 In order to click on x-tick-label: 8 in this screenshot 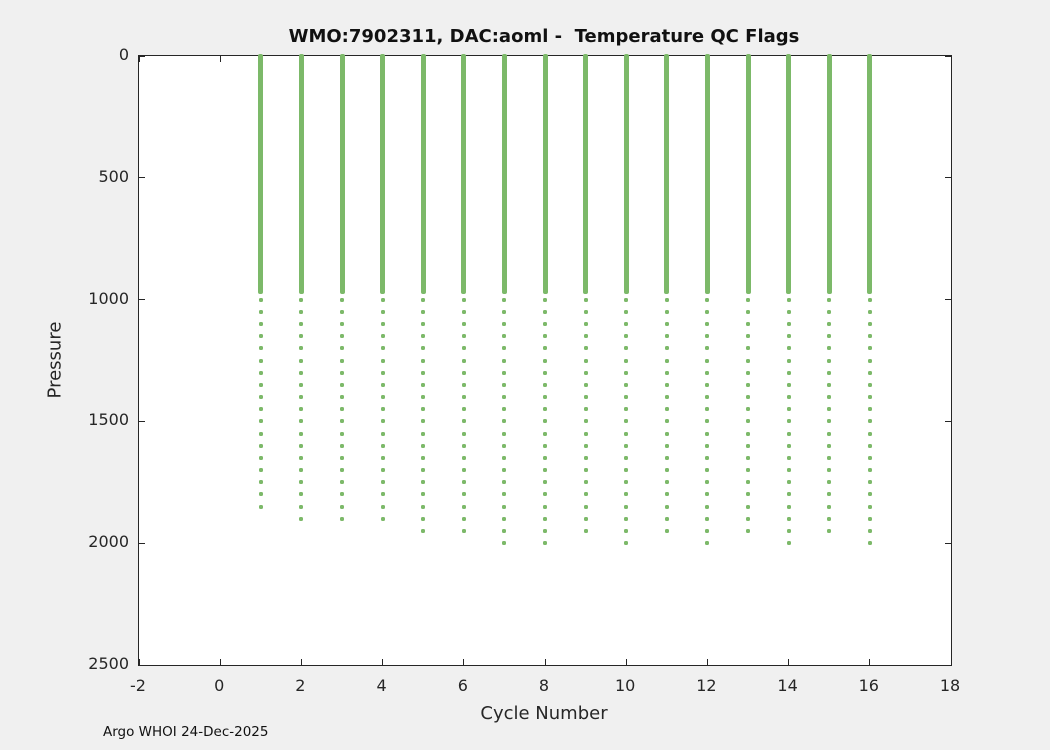, I will do `click(544, 685)`.